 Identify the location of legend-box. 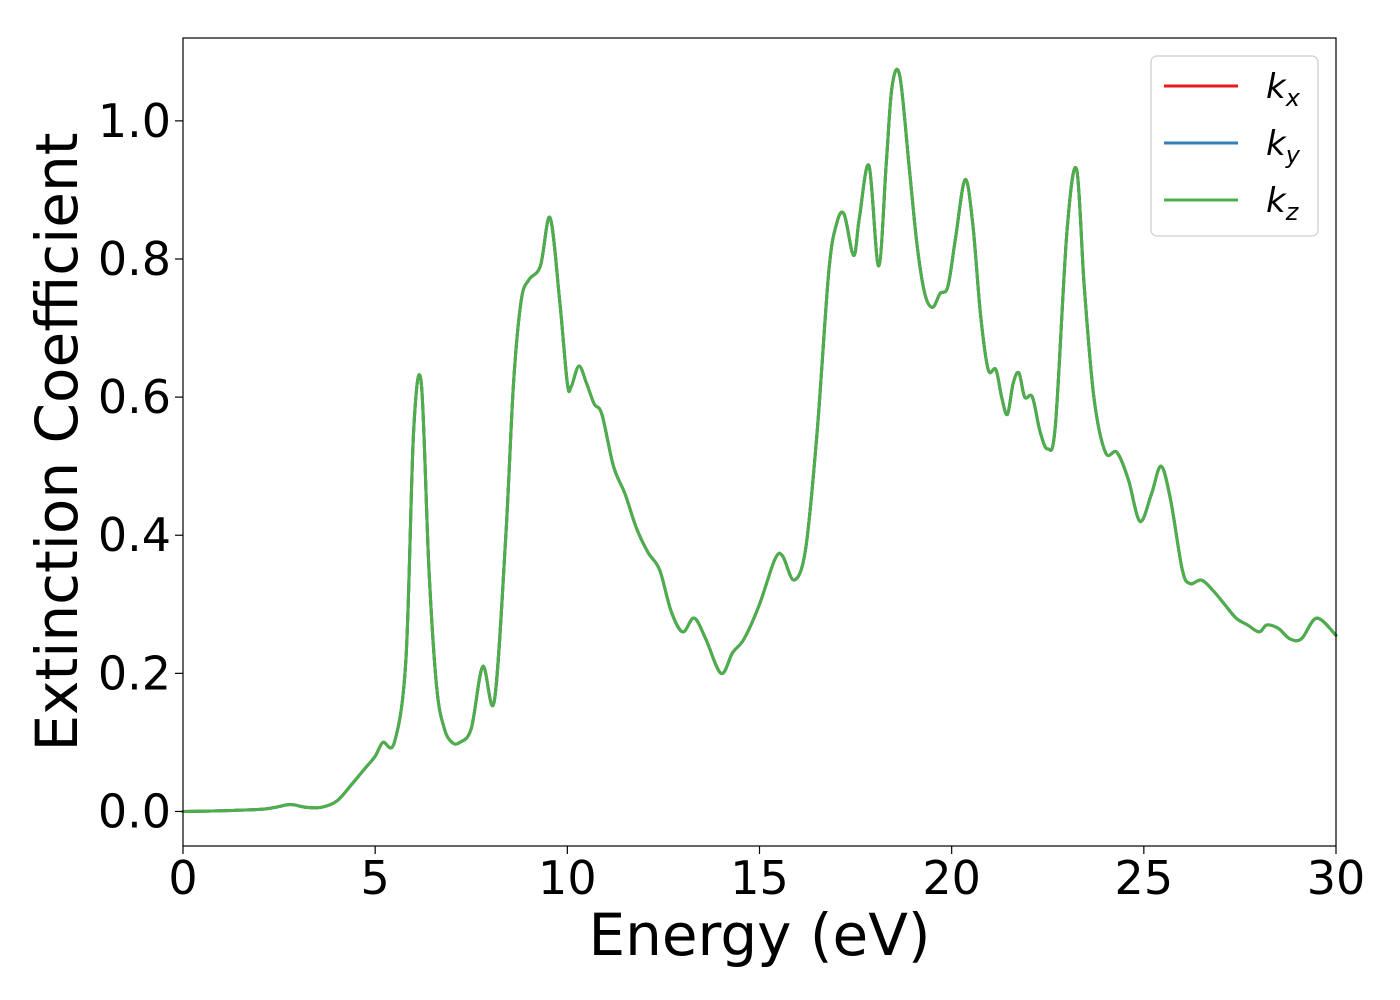
(1234, 146).